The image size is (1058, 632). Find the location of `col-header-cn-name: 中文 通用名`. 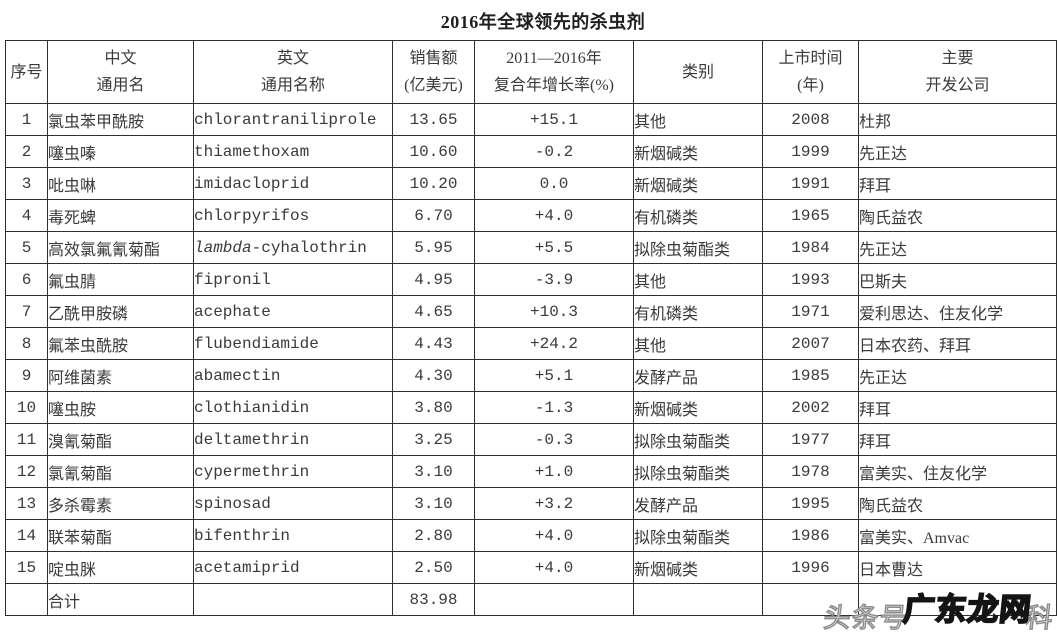

col-header-cn-name: 中文 通用名 is located at coordinates (120, 72).